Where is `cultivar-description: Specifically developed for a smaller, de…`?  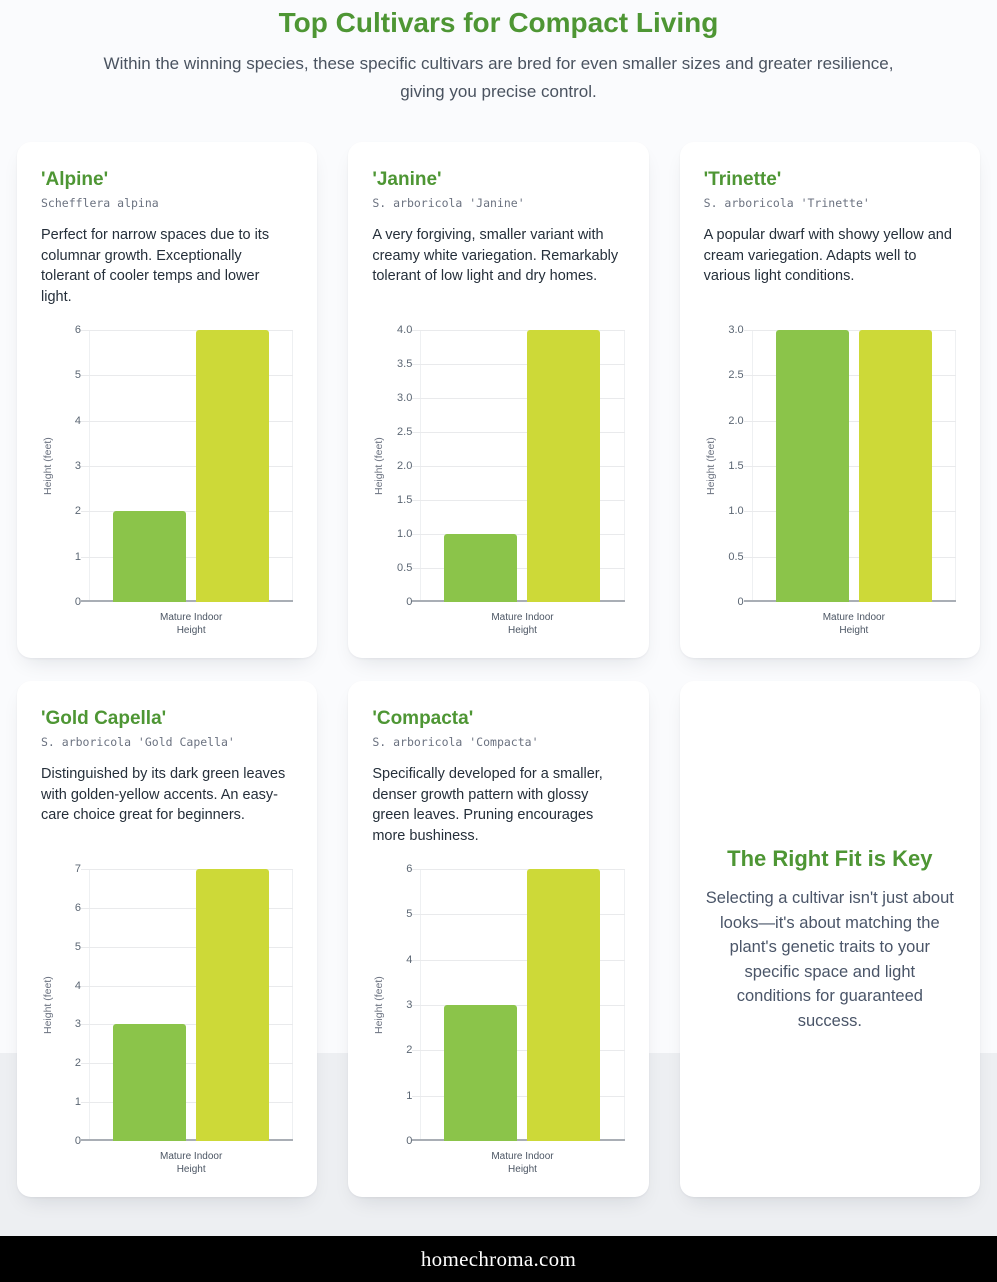 cultivar-description: Specifically developed for a smaller, de… is located at coordinates (487, 805).